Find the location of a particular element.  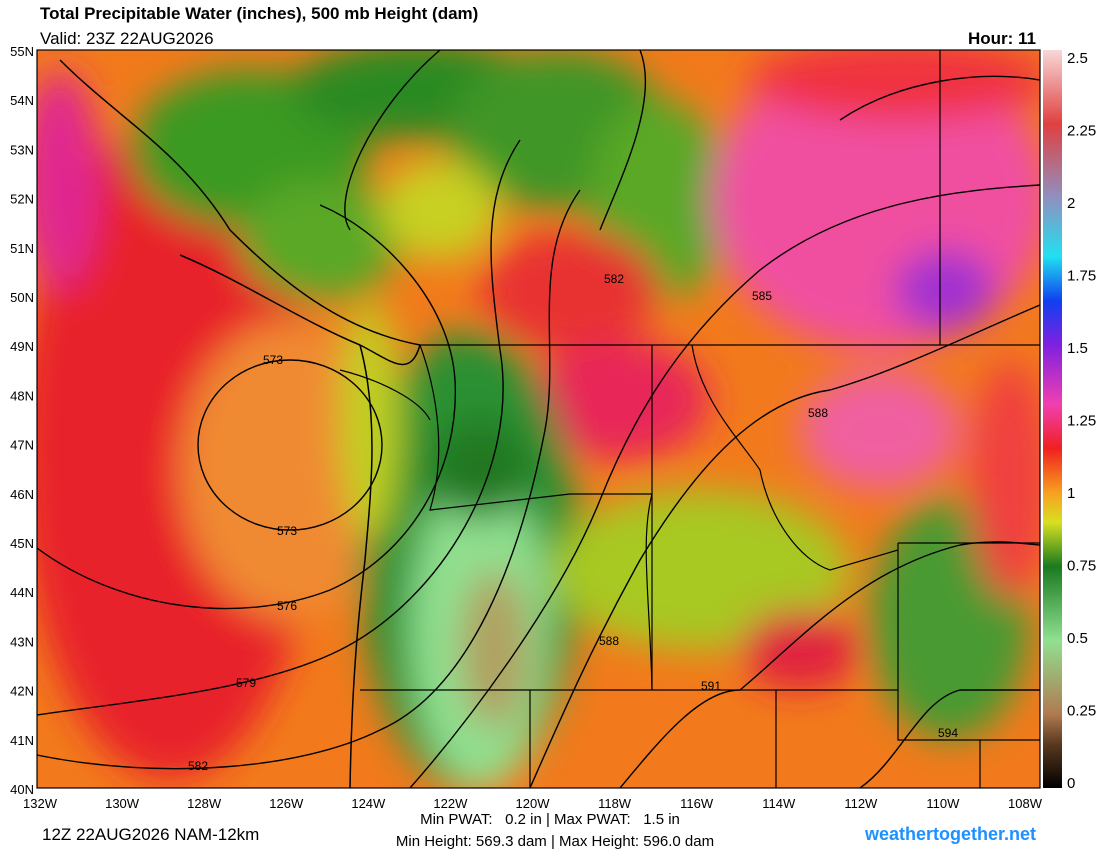

colorbar-tick-label: 1.75 is located at coordinates (1081, 276).